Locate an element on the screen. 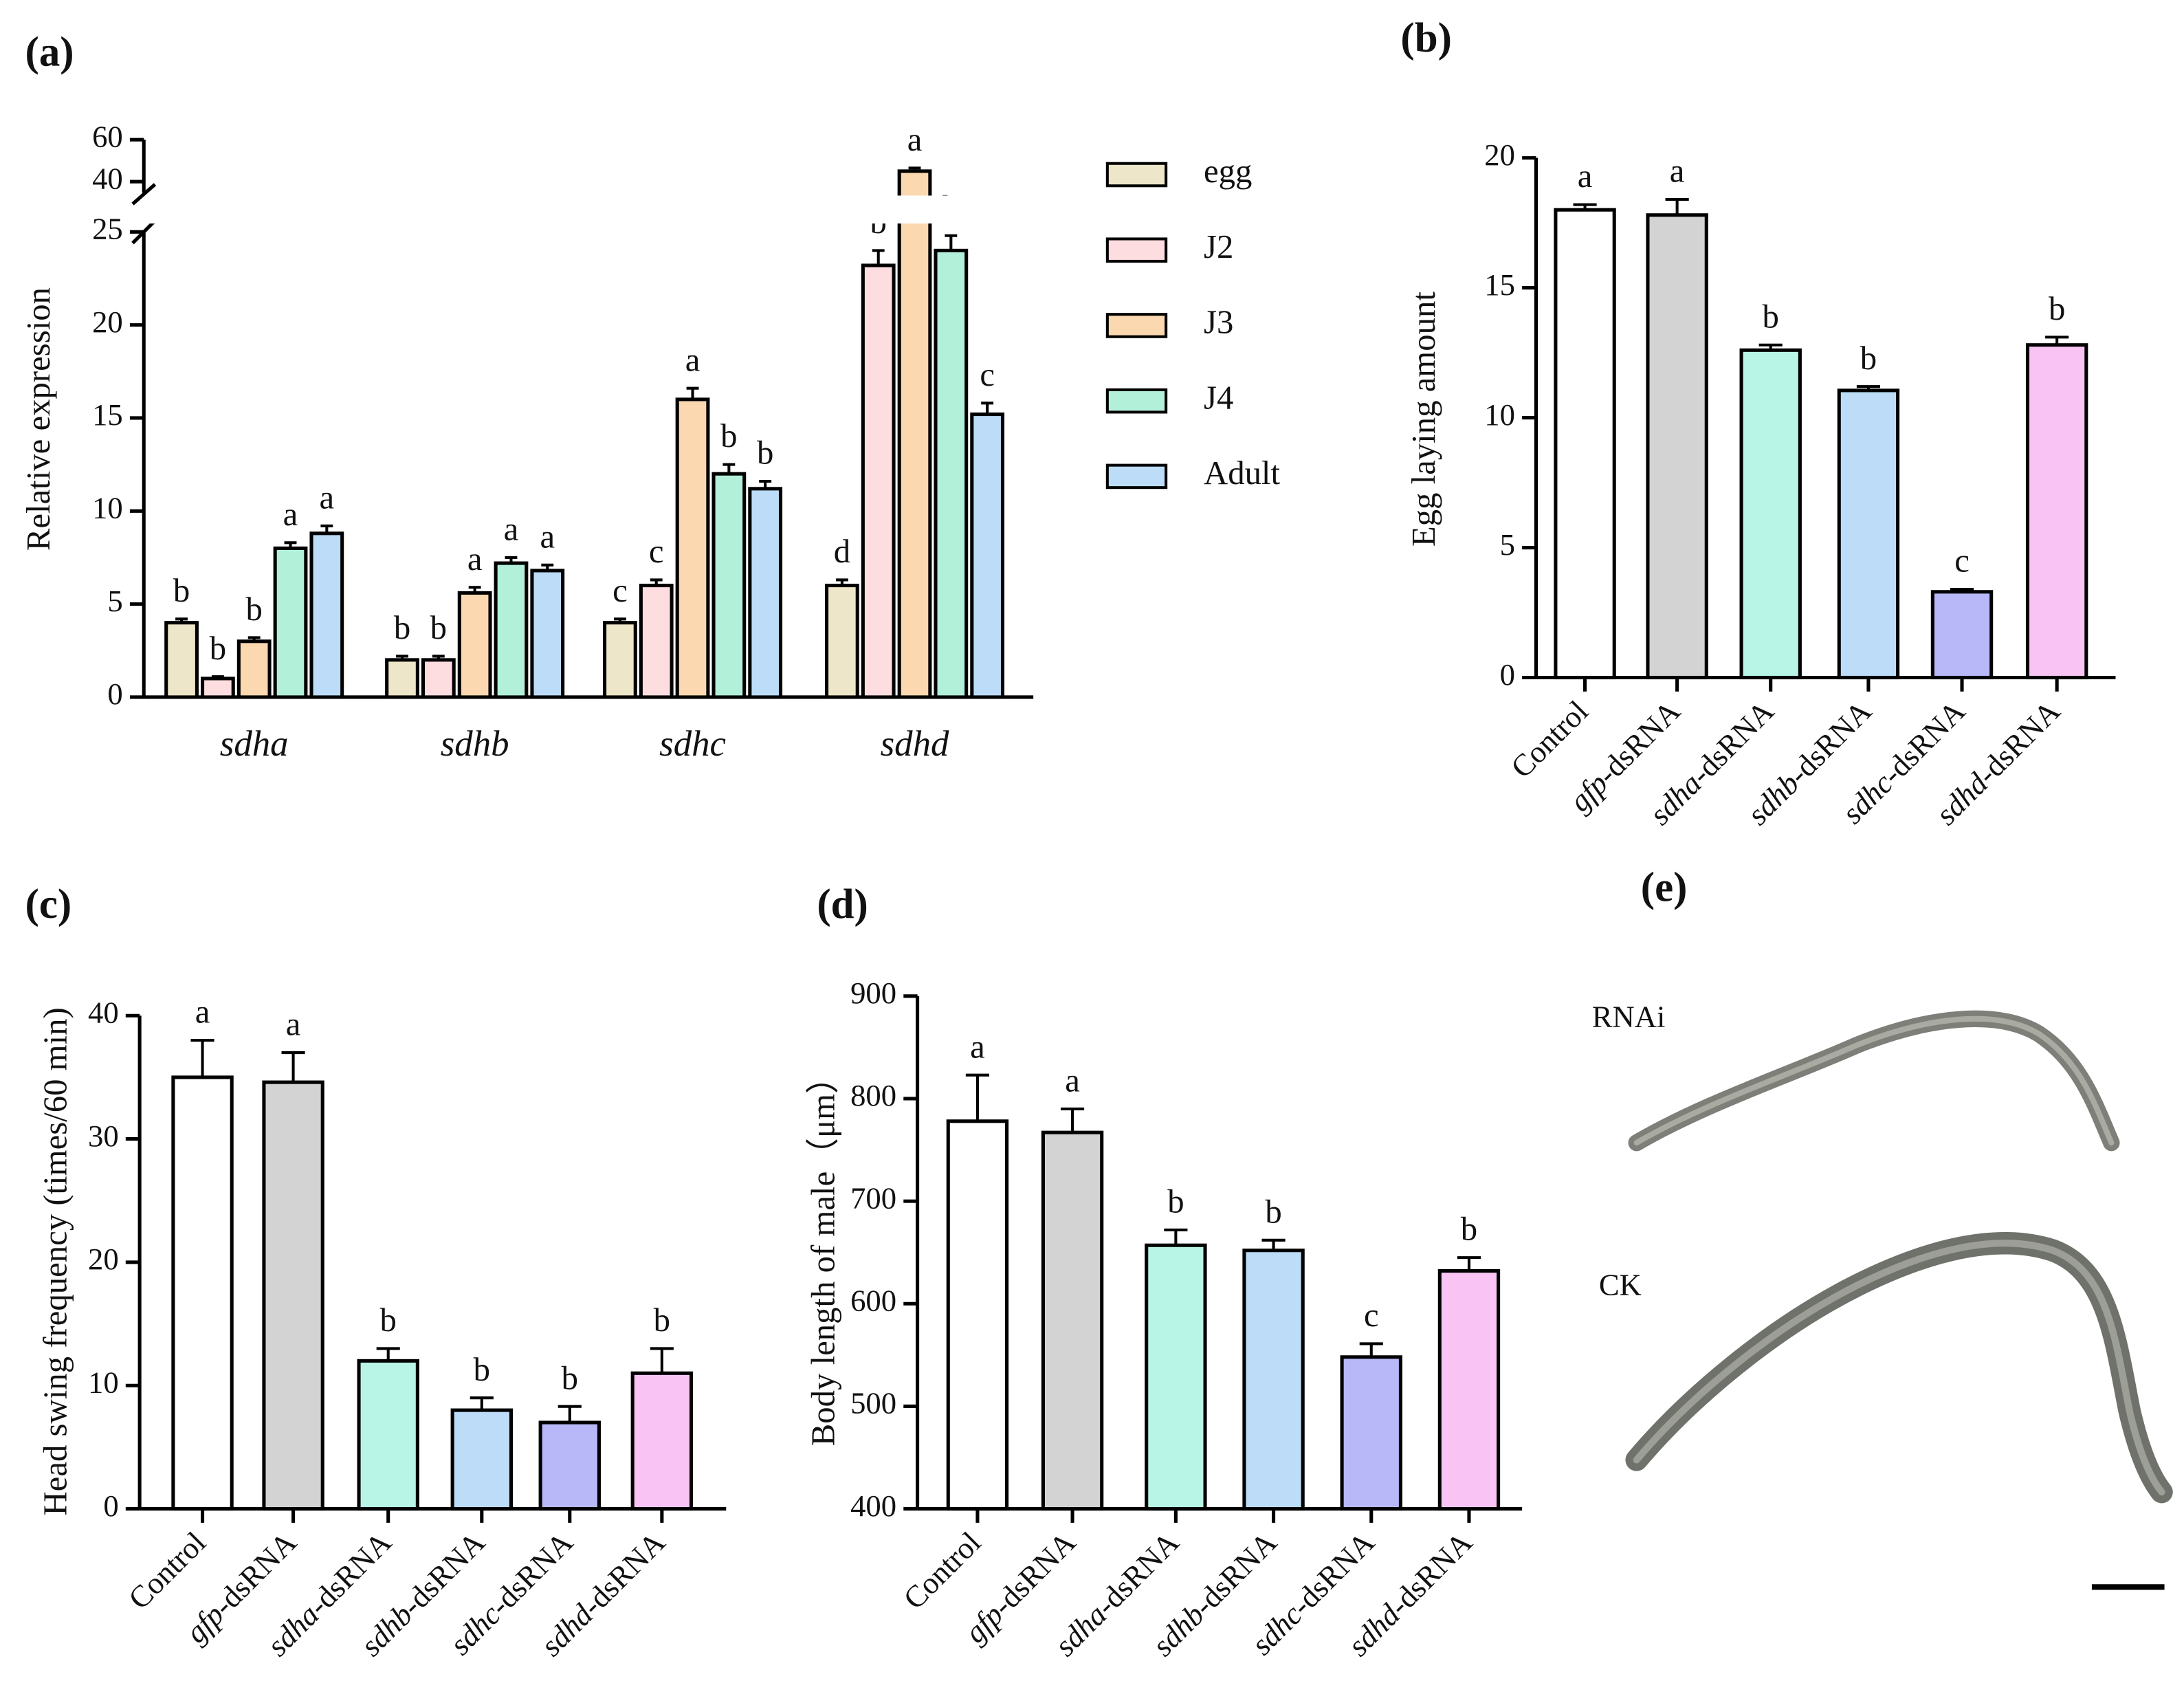 This screenshot has width=2184, height=1703. y-axis-label: Body length of male（μm） is located at coordinates (823, 1253).